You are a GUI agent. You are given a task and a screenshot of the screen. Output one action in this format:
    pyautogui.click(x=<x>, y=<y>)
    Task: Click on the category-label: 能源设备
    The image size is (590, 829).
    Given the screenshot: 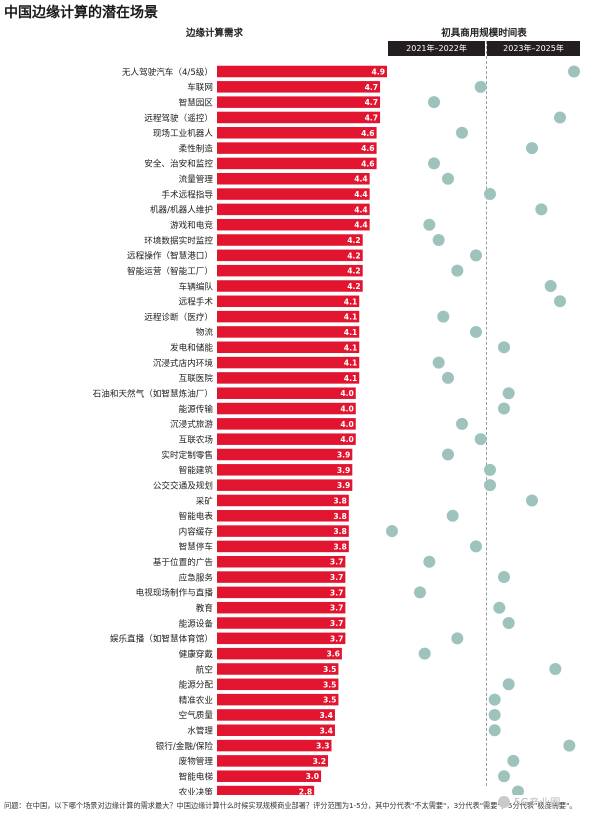 What is the action you would take?
    pyautogui.click(x=196, y=623)
    